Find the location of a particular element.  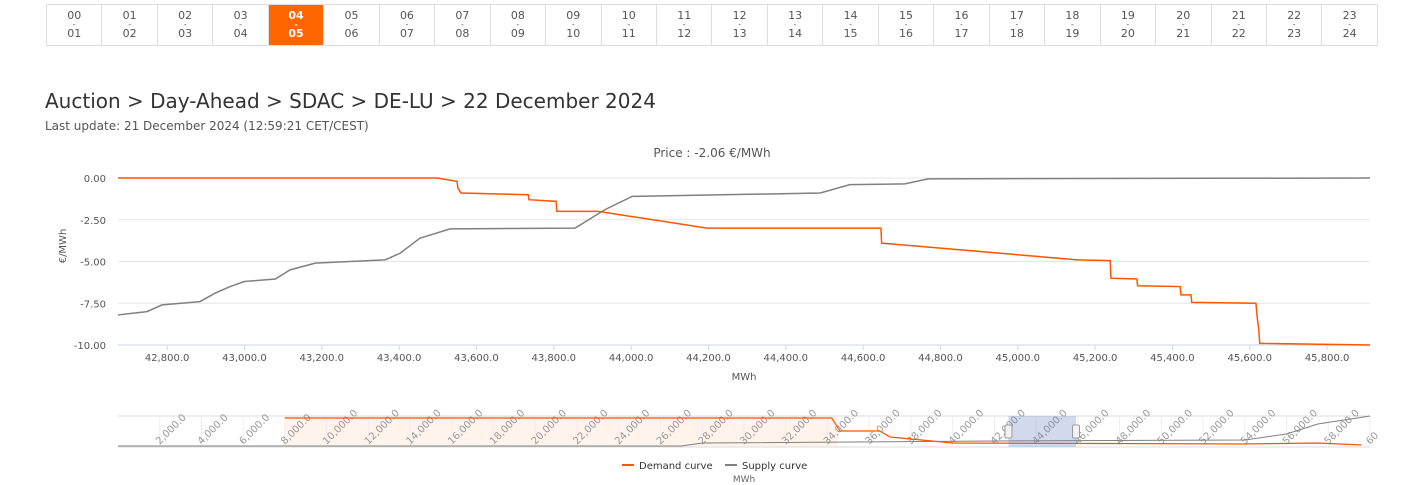

hour-end: 19 is located at coordinates (1072, 33).